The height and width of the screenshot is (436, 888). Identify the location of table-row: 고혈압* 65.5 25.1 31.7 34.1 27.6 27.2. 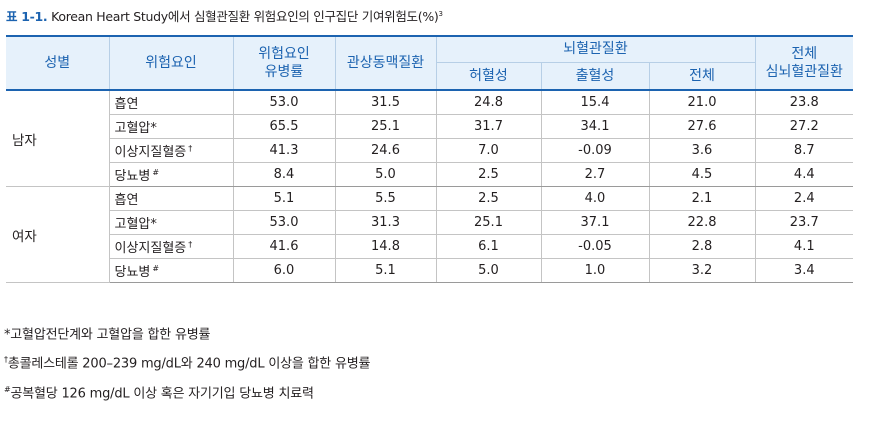
(430, 126).